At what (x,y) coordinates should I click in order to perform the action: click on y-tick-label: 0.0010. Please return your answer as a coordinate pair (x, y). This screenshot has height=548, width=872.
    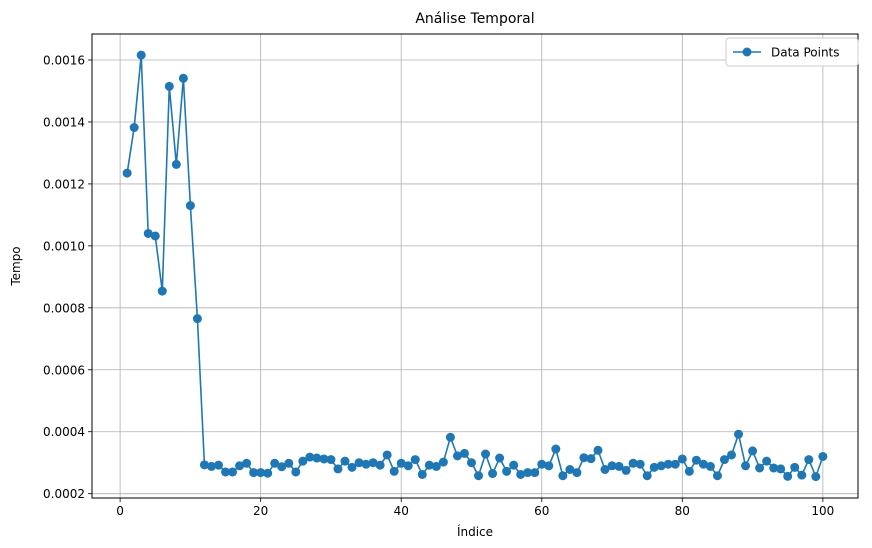
    Looking at the image, I should click on (64, 246).